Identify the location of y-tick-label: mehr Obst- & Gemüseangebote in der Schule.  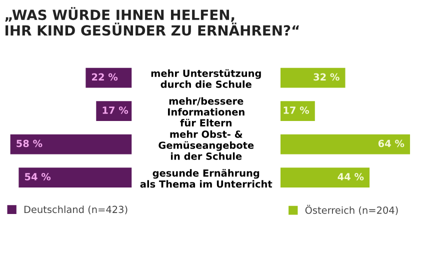
(206, 145).